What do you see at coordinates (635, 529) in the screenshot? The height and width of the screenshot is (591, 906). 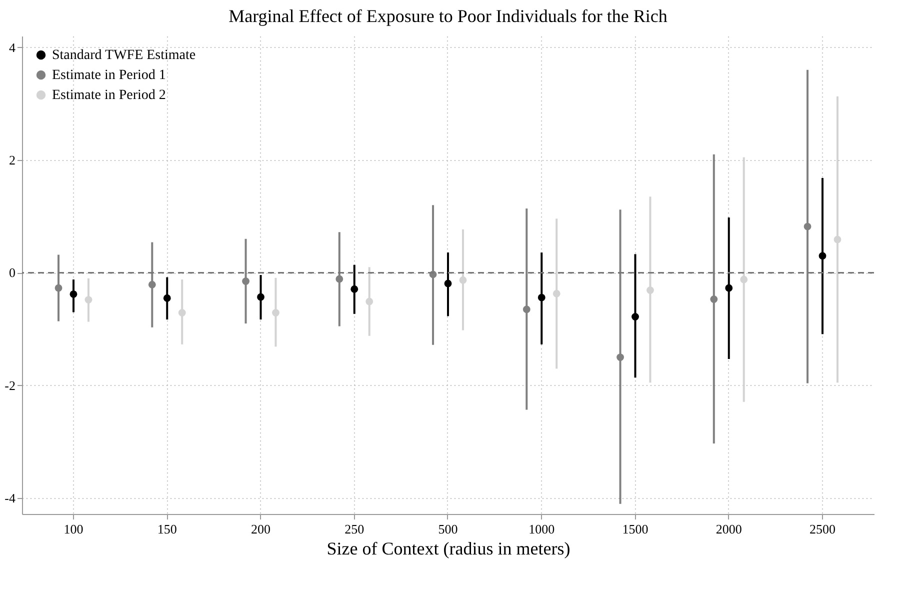 I see `x-tick-label: 1500` at bounding box center [635, 529].